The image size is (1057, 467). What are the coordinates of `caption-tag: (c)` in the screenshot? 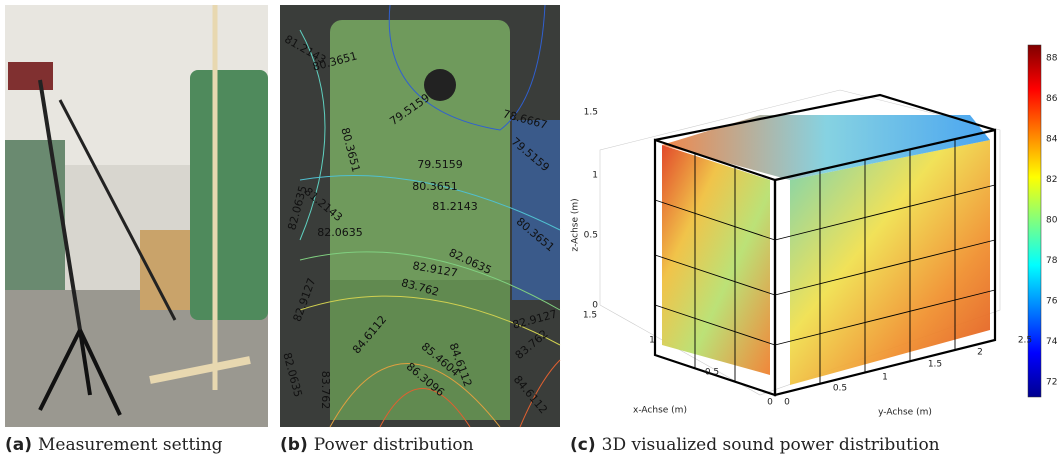 It's located at (583, 445).